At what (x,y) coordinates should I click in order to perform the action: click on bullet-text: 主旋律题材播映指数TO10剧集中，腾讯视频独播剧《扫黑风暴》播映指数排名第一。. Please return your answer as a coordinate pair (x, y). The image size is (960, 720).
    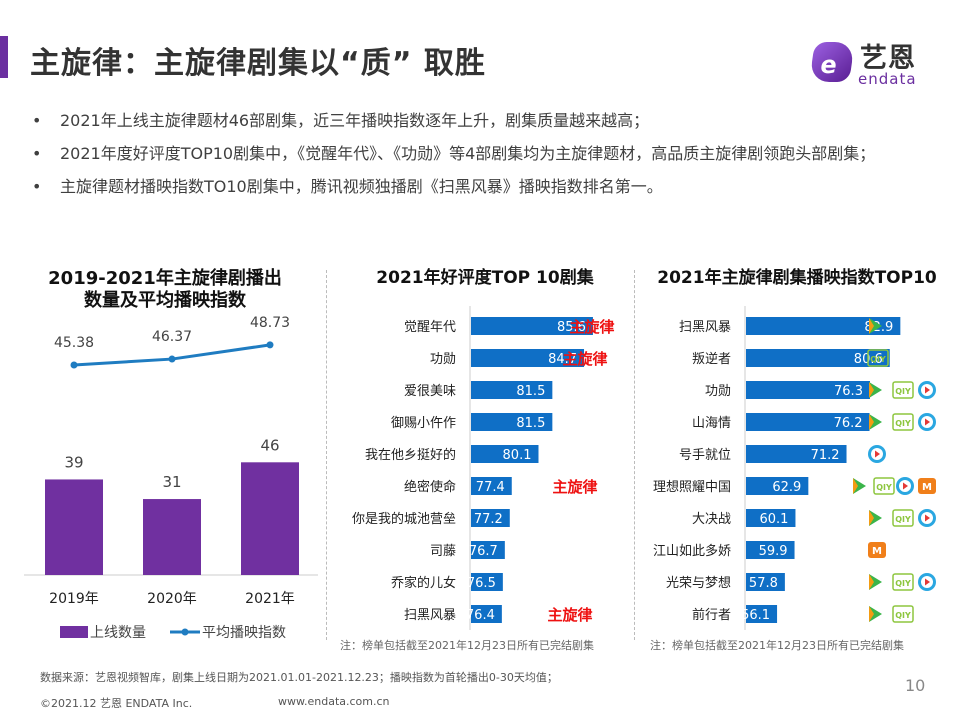
    Looking at the image, I should click on (361, 186).